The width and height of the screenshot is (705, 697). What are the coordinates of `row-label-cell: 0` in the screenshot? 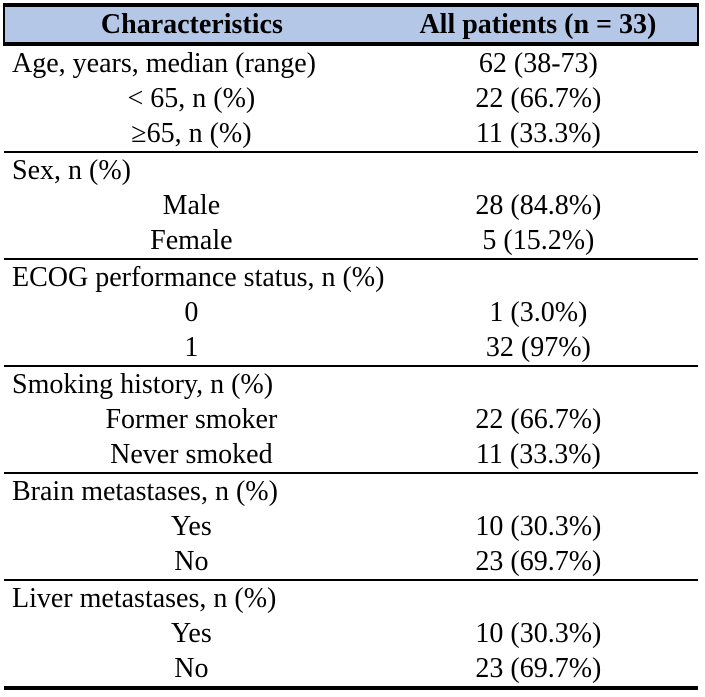 It's located at (191, 312).